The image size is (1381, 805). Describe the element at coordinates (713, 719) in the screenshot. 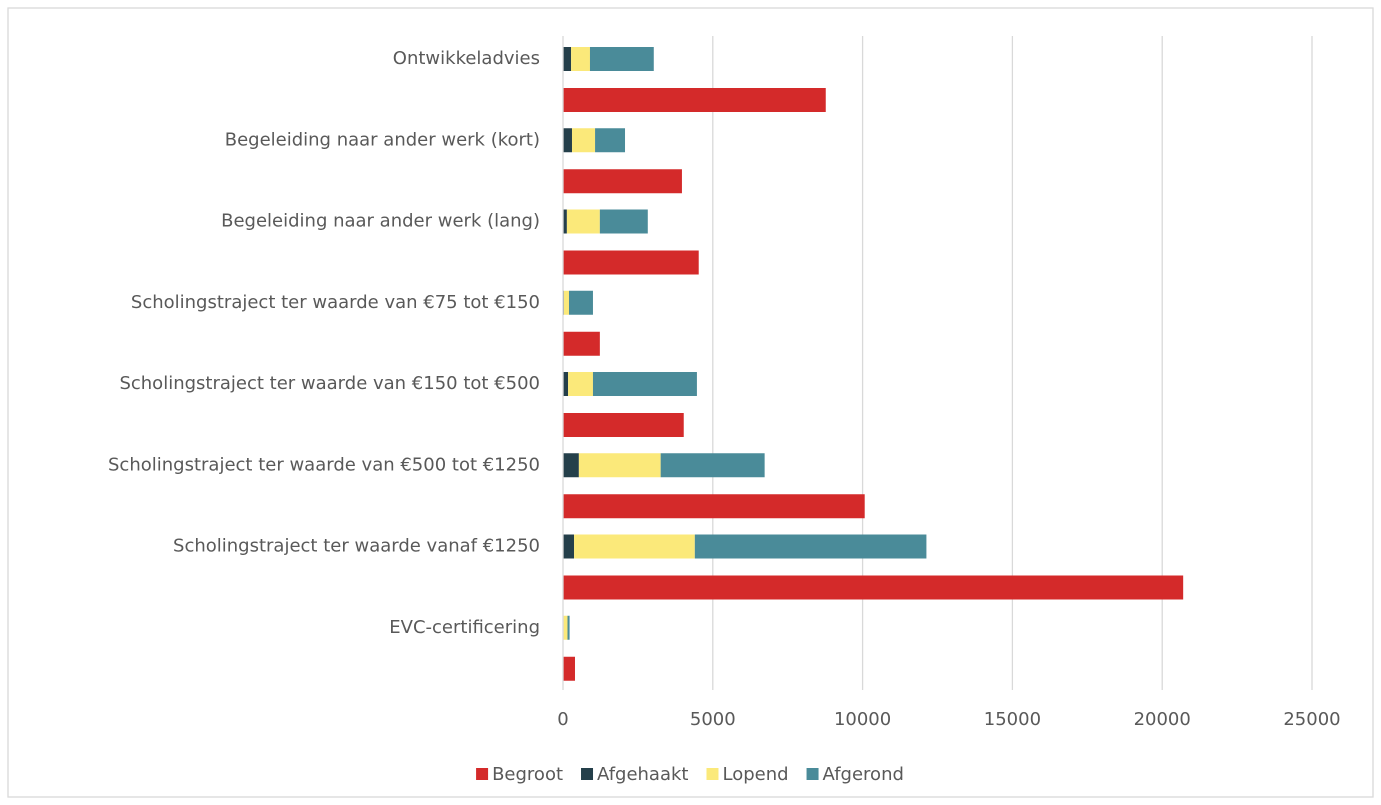

I see `x-tick-label: 5000` at that location.